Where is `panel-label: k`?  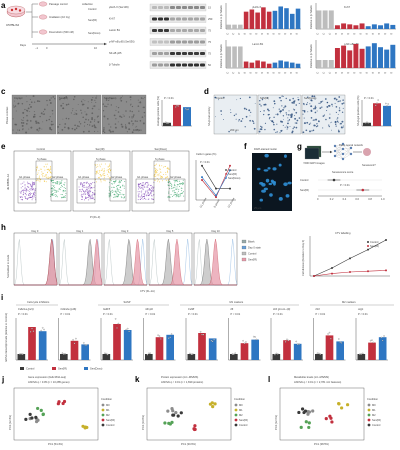
panel-label: k is located at coordinates (137, 379).